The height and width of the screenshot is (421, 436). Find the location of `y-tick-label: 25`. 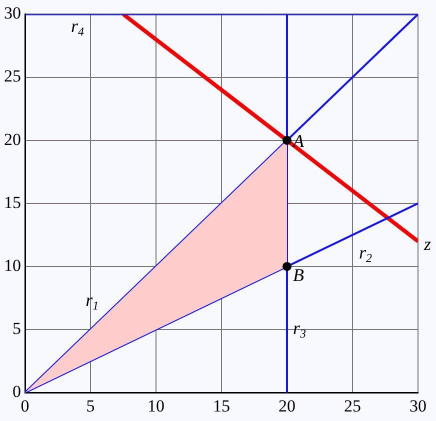

y-tick-label: 25 is located at coordinates (12, 76).